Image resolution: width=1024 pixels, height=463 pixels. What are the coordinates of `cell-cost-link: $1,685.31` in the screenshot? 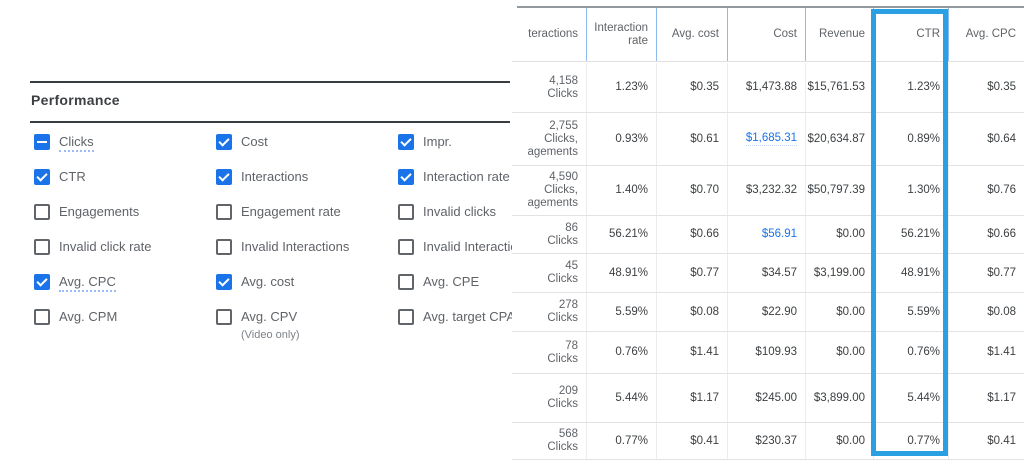 It's located at (766, 139).